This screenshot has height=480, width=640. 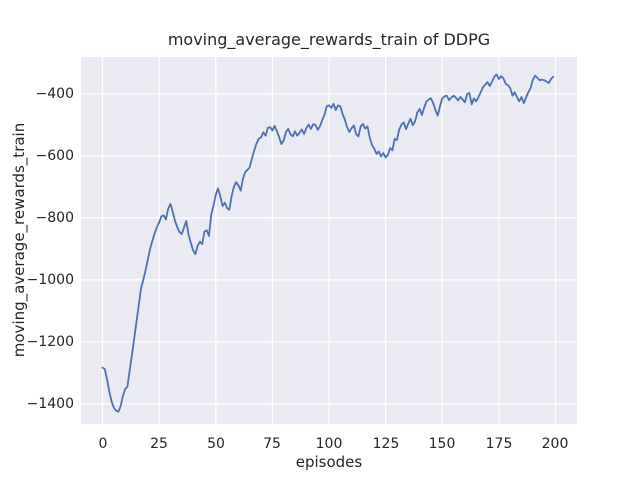 I want to click on x-tick-label: 125, so click(x=386, y=444).